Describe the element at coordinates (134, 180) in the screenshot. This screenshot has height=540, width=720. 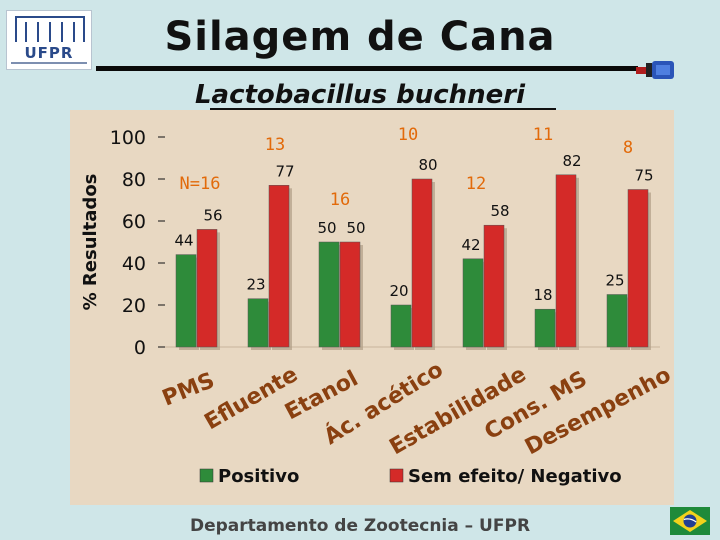
I see `y-tick-label: 80` at that location.